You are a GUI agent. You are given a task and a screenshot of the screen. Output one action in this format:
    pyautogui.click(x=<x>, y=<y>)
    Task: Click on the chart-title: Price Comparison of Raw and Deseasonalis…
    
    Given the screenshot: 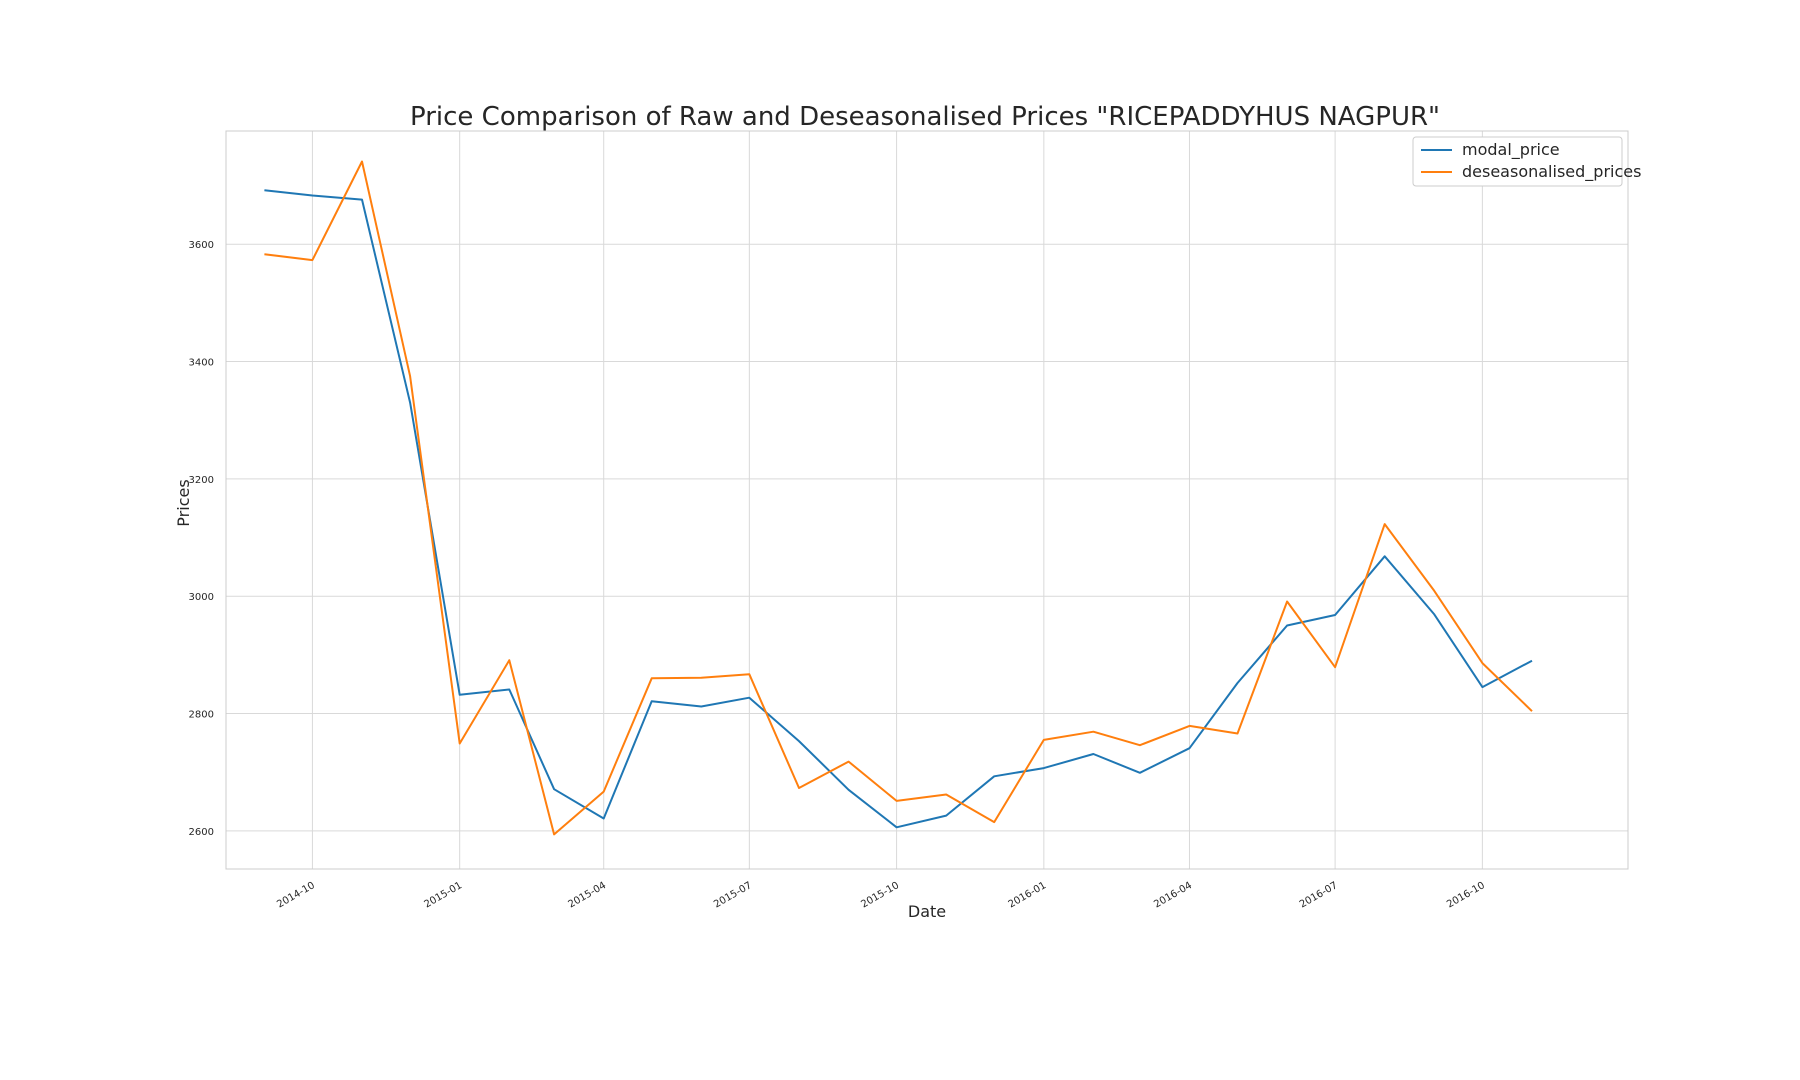 What is the action you would take?
    pyautogui.click(x=925, y=117)
    